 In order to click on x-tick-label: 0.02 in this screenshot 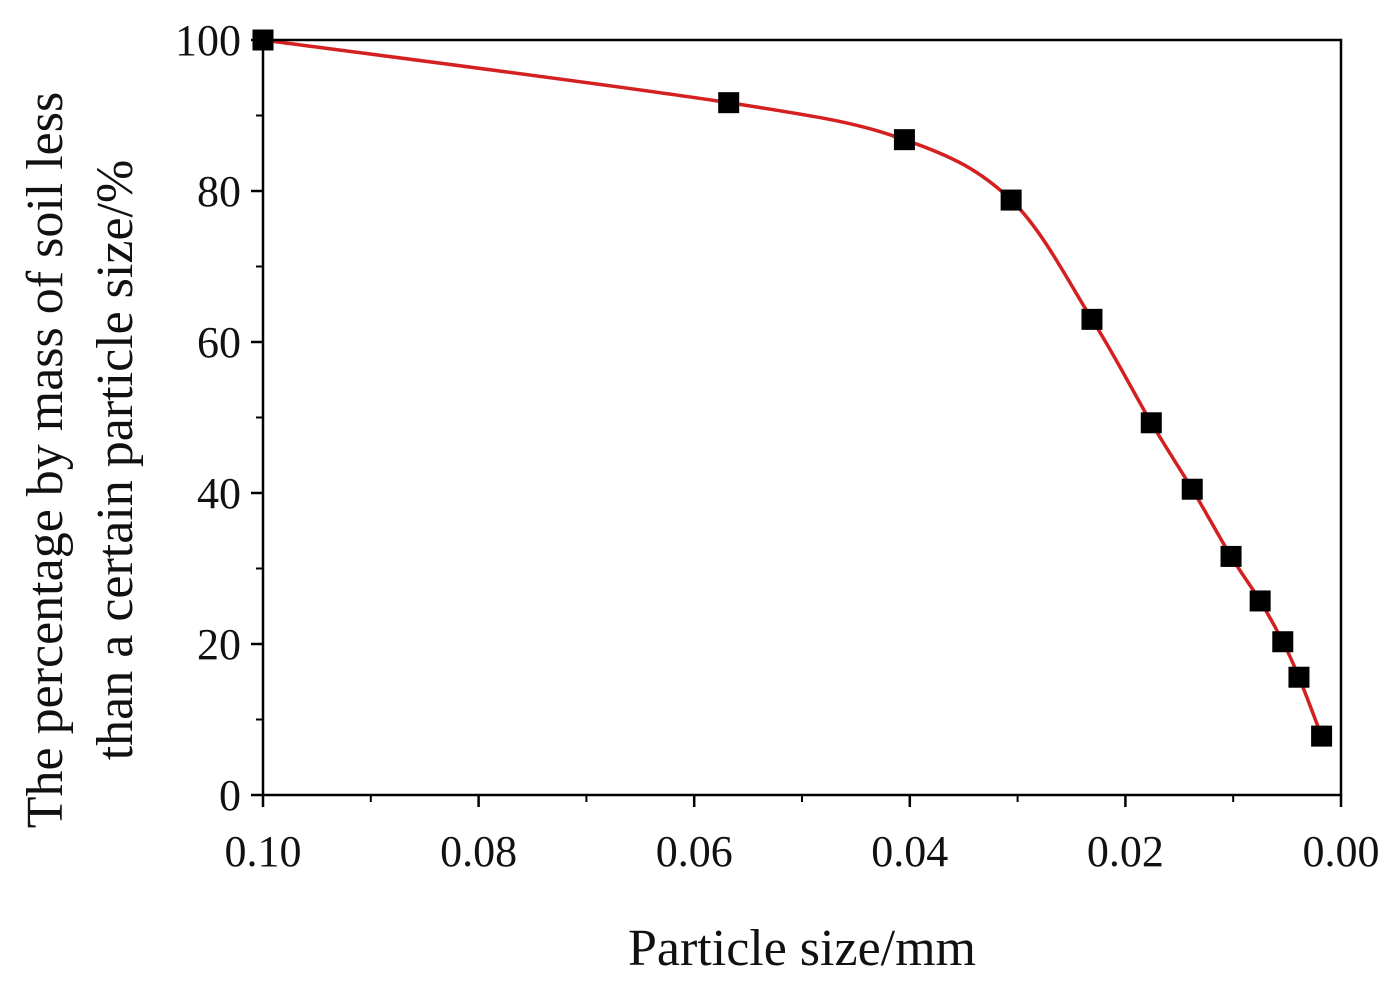, I will do `click(1125, 851)`.